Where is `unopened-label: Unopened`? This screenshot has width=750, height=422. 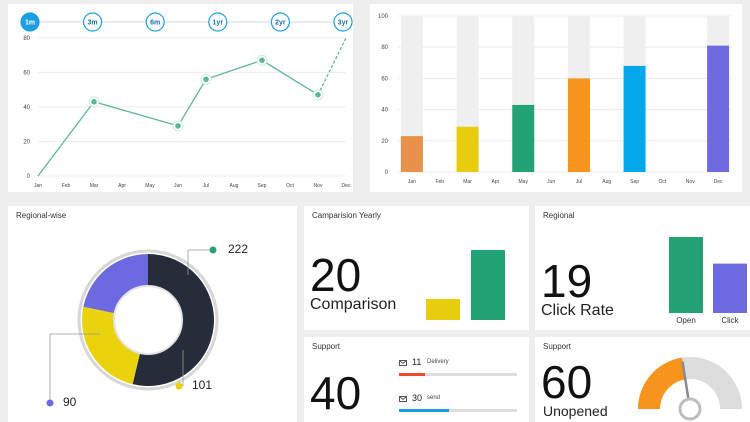 unopened-label: Unopened is located at coordinates (575, 411).